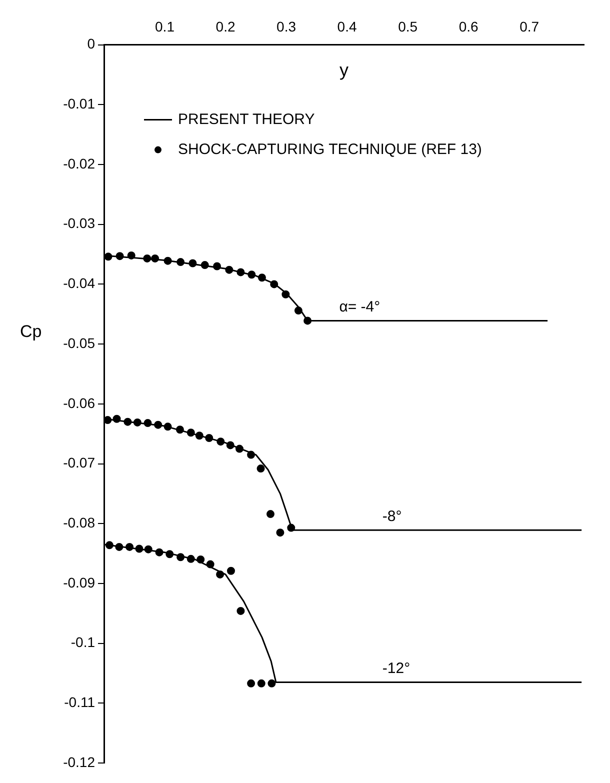 This screenshot has height=783, width=610. I want to click on legend-label: SHOCK-CAPTURING TECHNIQUE (REF 13), so click(330, 149).